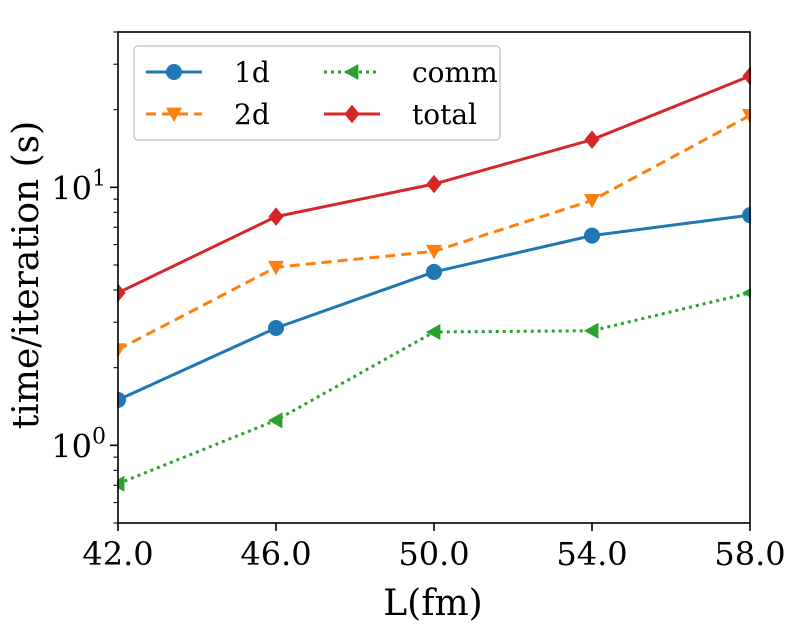 The height and width of the screenshot is (635, 789). I want to click on legend: 1d 2d comm total, so click(317, 93).